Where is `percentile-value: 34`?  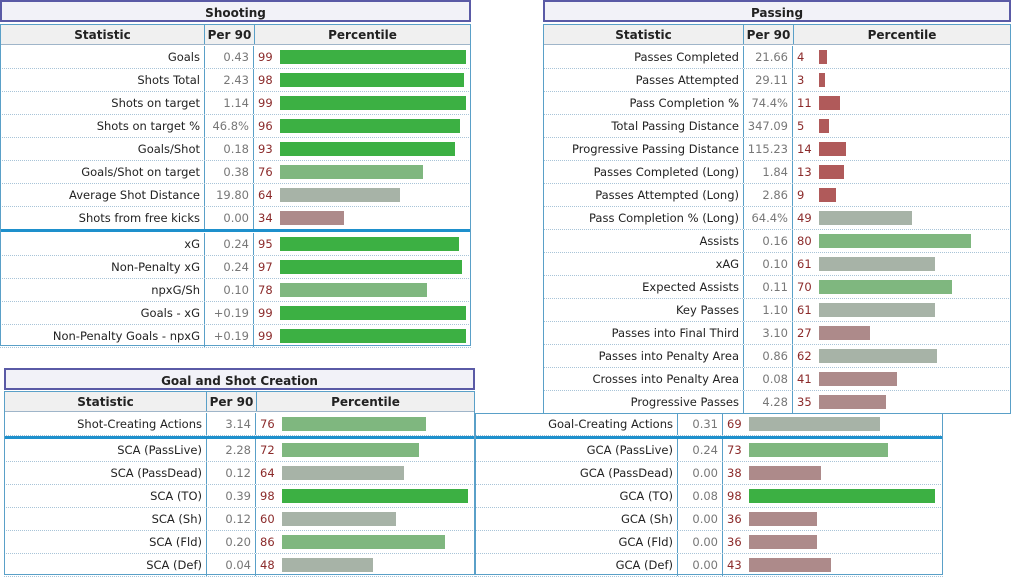
percentile-value: 34 is located at coordinates (265, 218).